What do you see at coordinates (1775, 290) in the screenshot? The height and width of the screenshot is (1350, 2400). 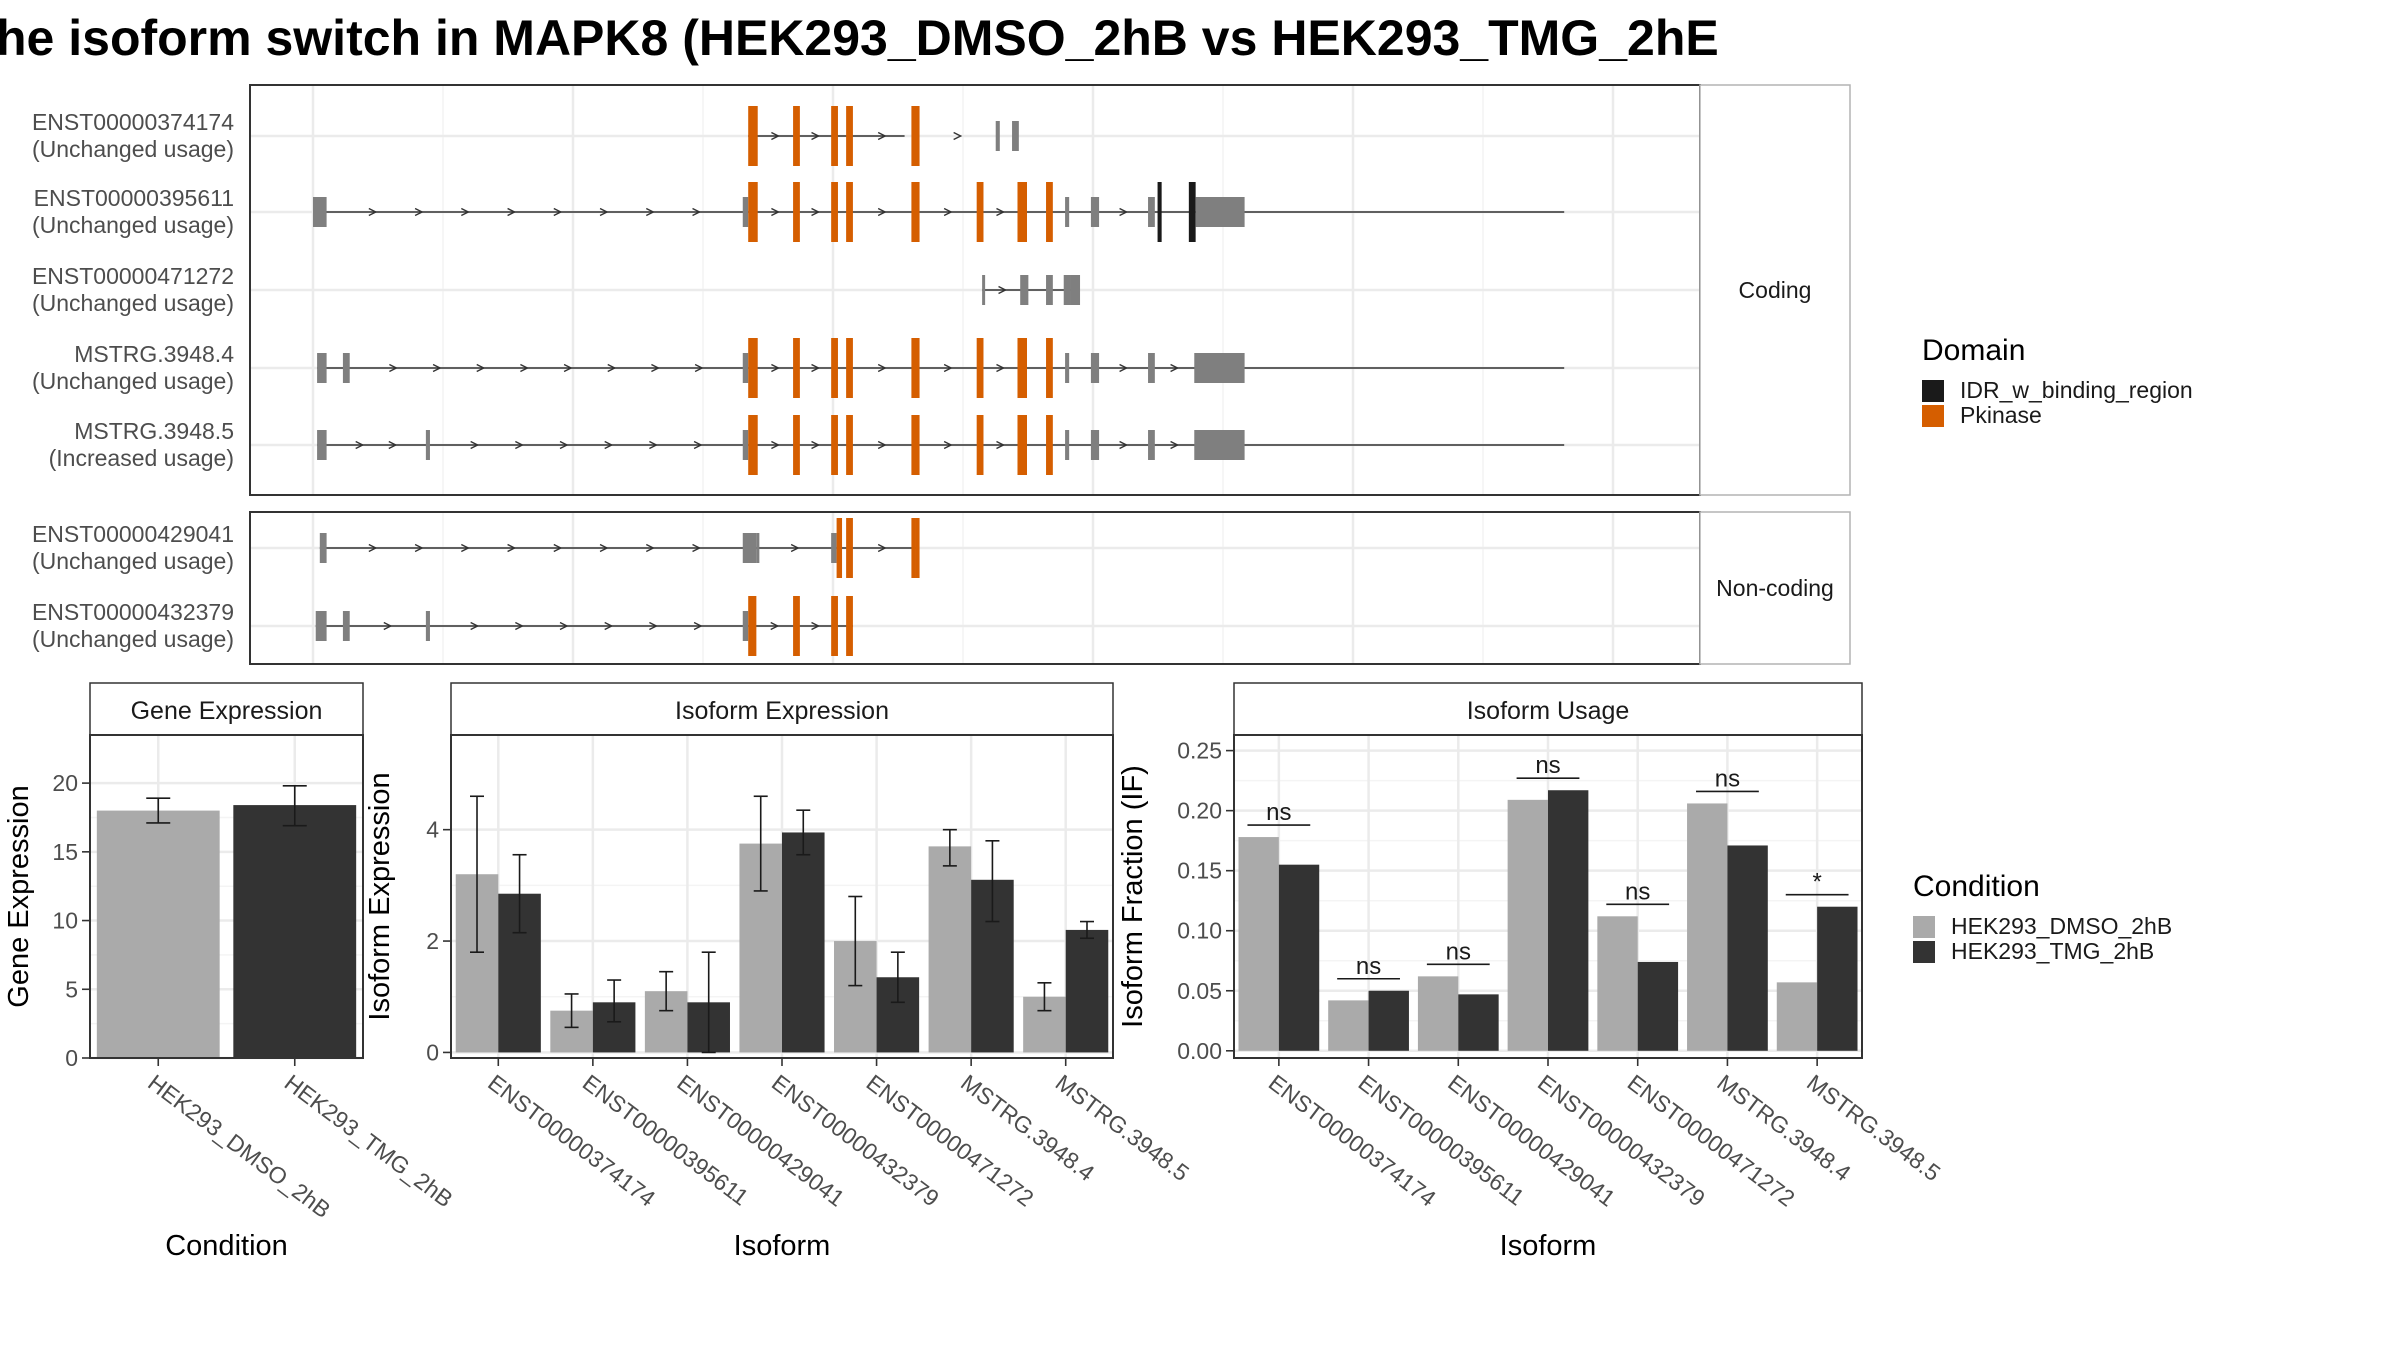 I see `facet-strip-label: Coding` at bounding box center [1775, 290].